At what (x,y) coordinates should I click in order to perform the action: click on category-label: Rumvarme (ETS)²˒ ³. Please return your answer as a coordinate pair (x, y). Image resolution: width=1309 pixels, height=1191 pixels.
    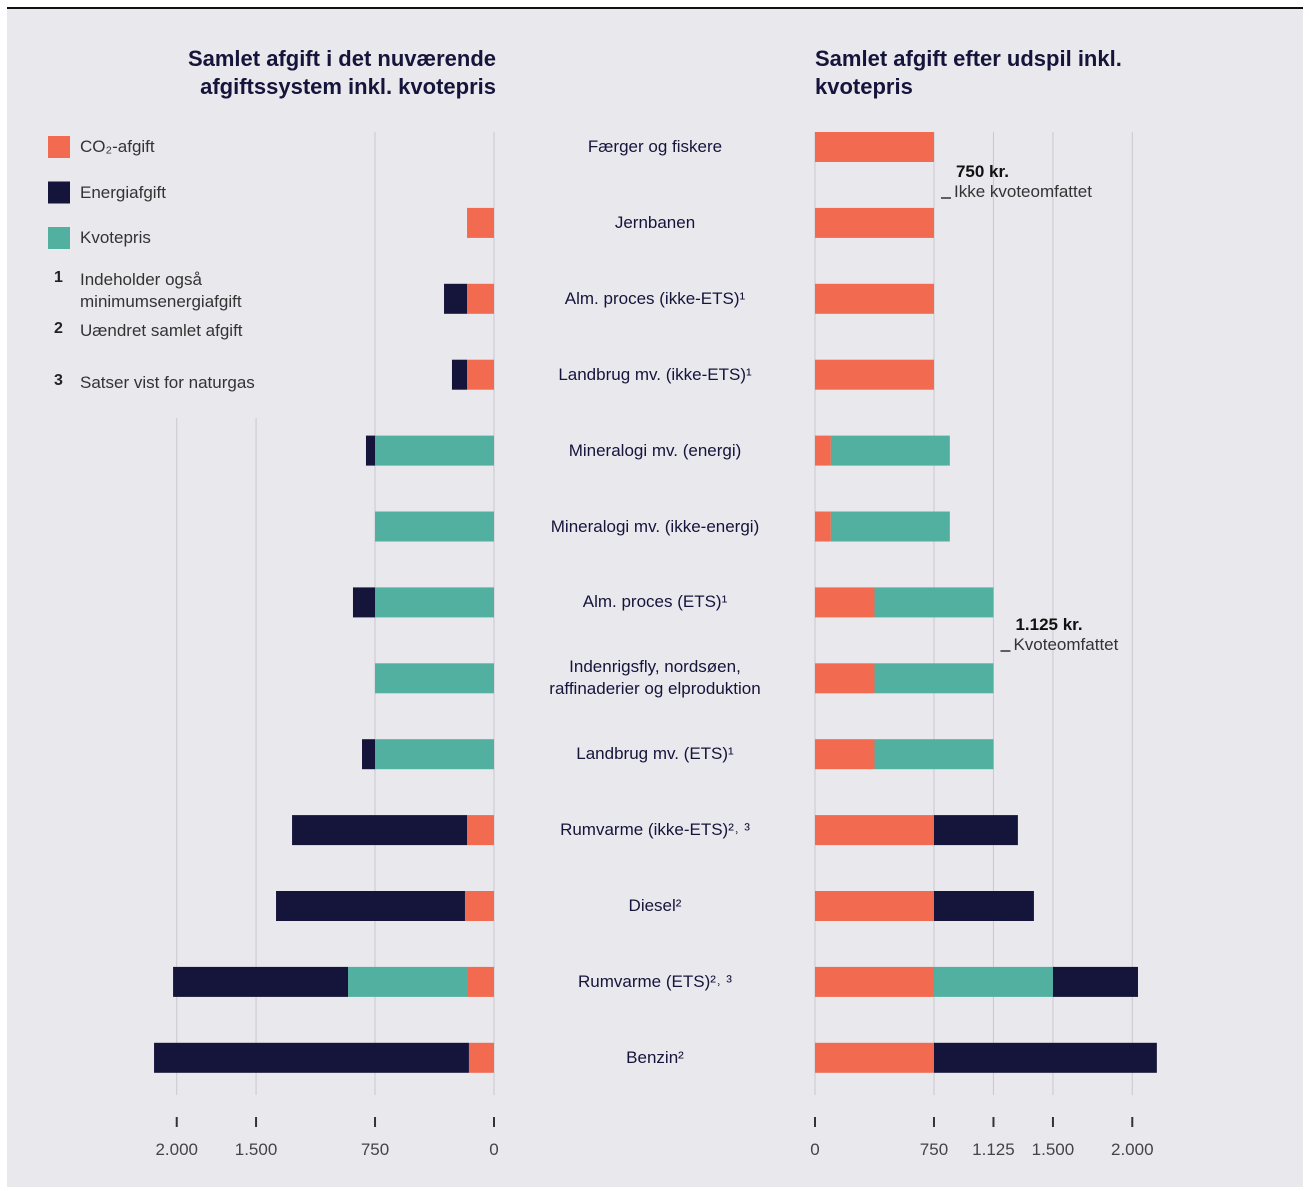
    Looking at the image, I should click on (655, 981).